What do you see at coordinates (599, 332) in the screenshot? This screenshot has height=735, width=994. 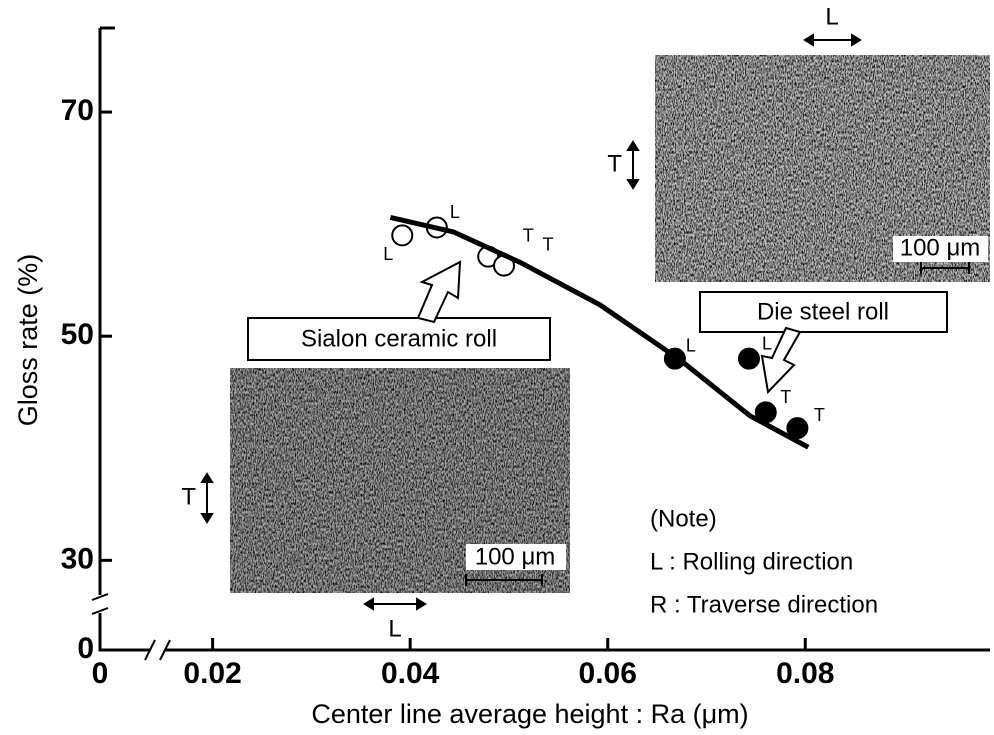 I see `fit-curve` at bounding box center [599, 332].